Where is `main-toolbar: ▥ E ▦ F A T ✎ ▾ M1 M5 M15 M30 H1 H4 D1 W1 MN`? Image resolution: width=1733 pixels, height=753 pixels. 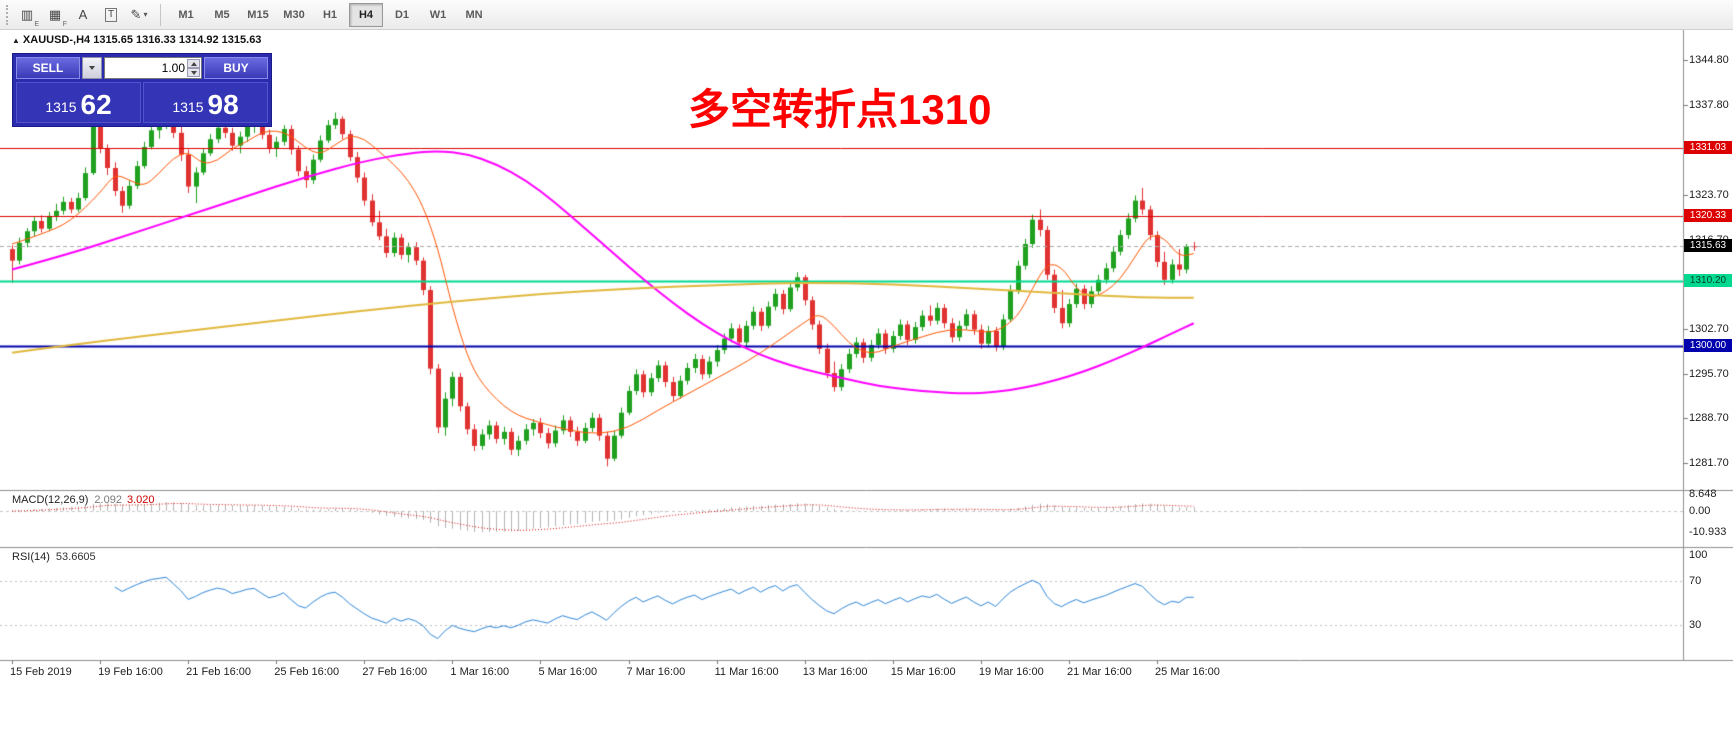
main-toolbar: ▥ E ▦ F A T ✎ ▾ M1 M5 M15 M30 H1 H4 D1 W1 MN is located at coordinates (866, 15).